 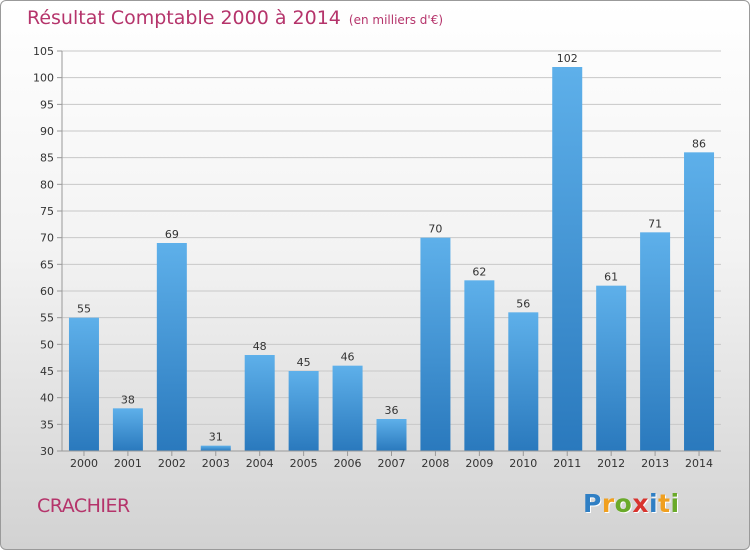 I want to click on x-tick-label: 2007, so click(x=392, y=463).